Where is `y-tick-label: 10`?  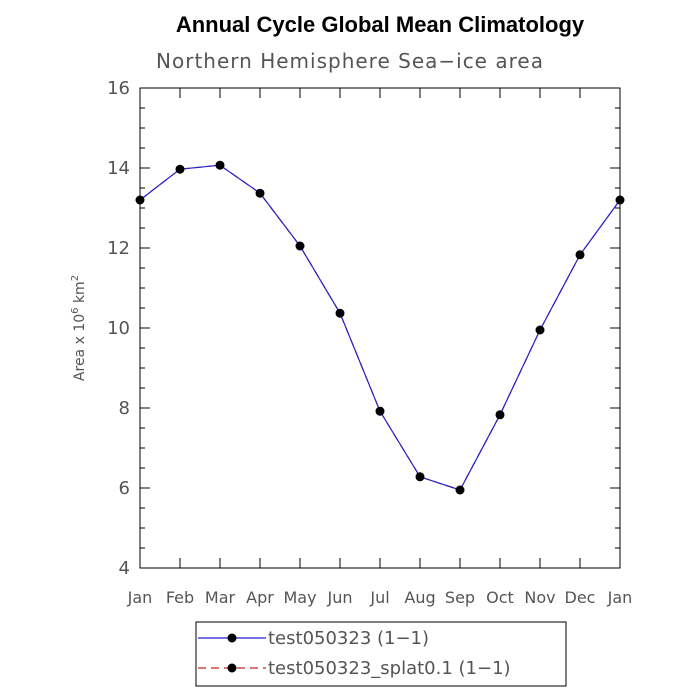 y-tick-label: 10 is located at coordinates (118, 328).